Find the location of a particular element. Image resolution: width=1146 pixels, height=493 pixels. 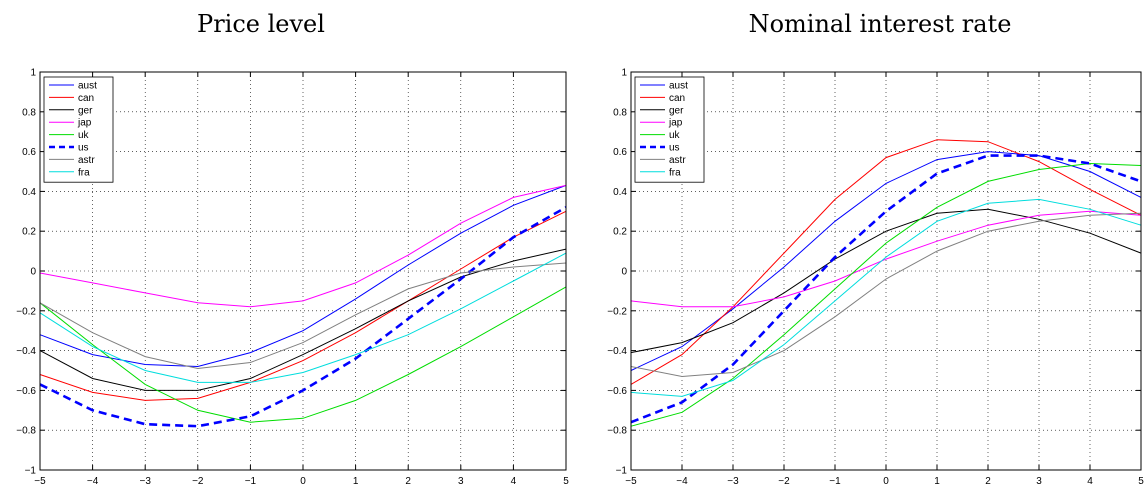

series-line-uk is located at coordinates (303, 354).